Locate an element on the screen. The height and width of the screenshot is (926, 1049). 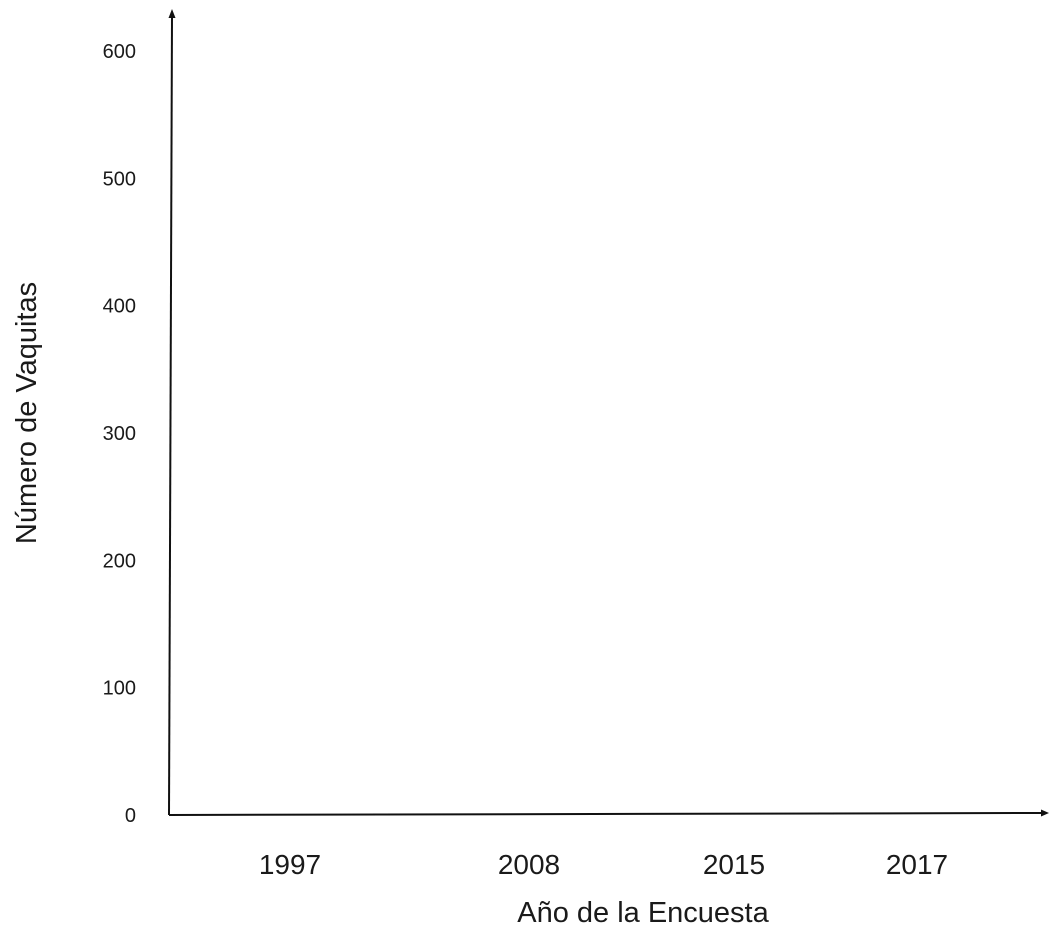
y-tick-labels: 0 100 200 300 400 500 600 is located at coordinates (119, 434).